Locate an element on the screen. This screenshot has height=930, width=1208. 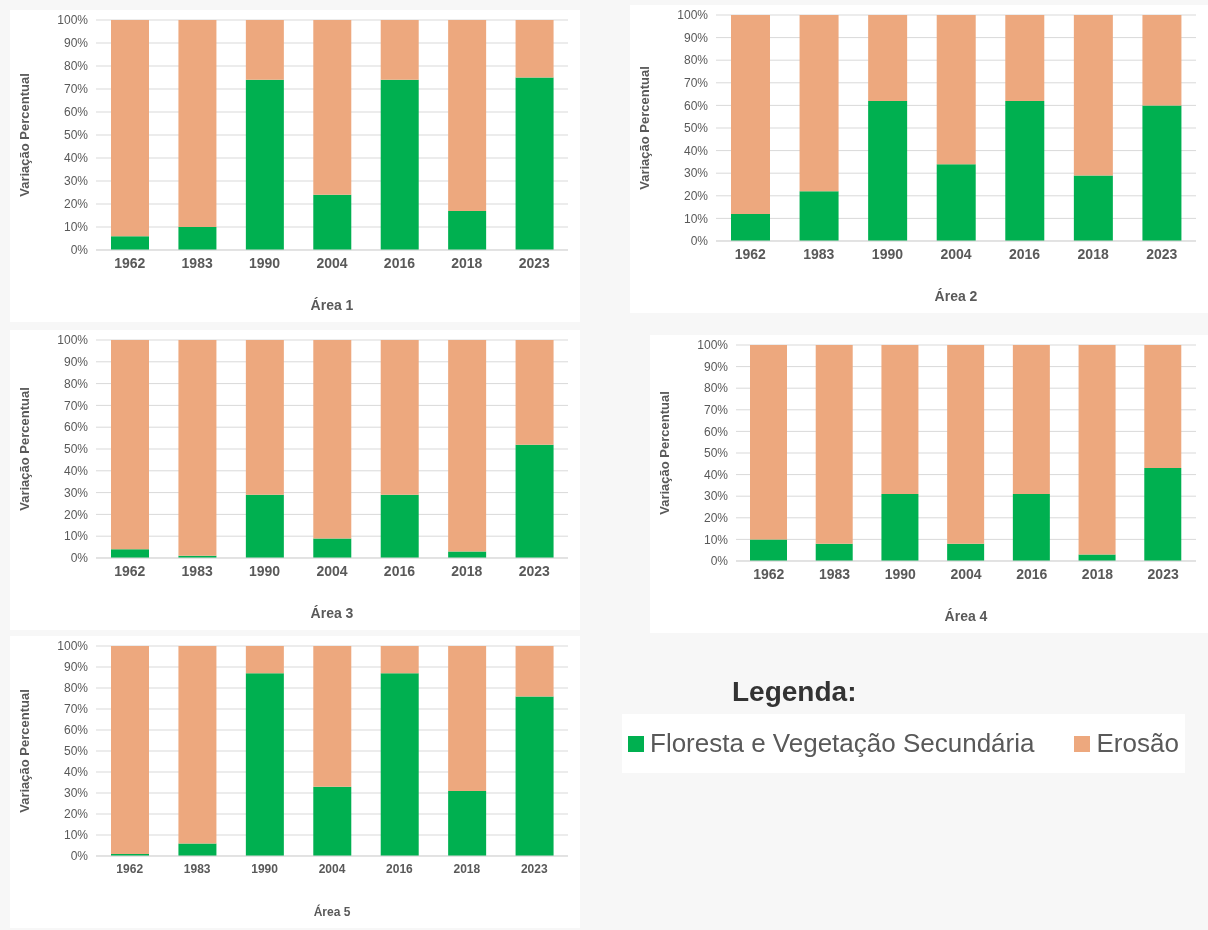
y-tick-label: 20% is located at coordinates (76, 514).